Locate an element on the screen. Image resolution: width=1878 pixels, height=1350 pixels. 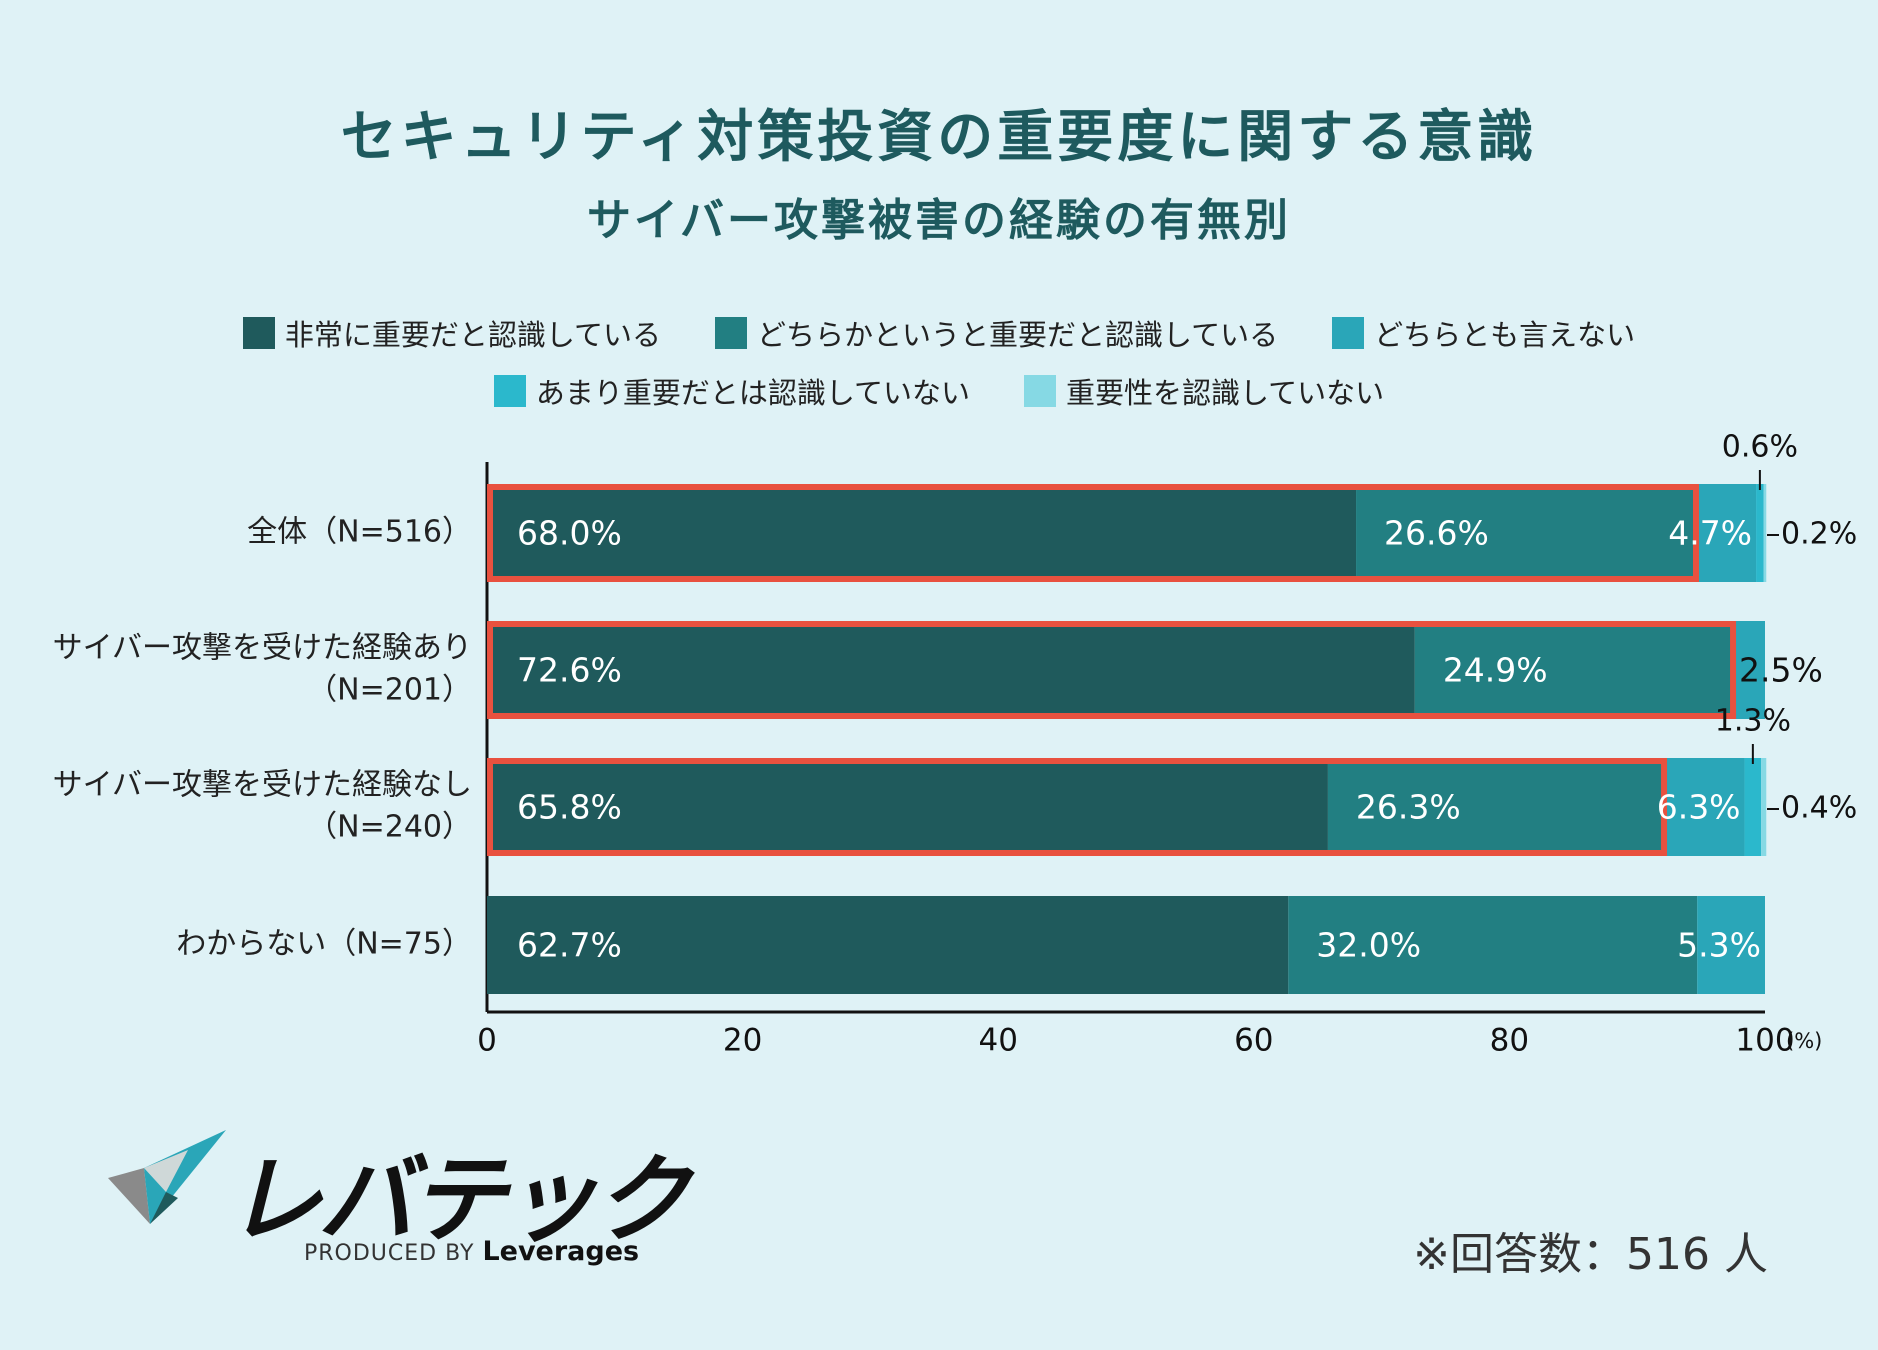
legend-label: 非常に重要だと認識している is located at coordinates (472, 335).